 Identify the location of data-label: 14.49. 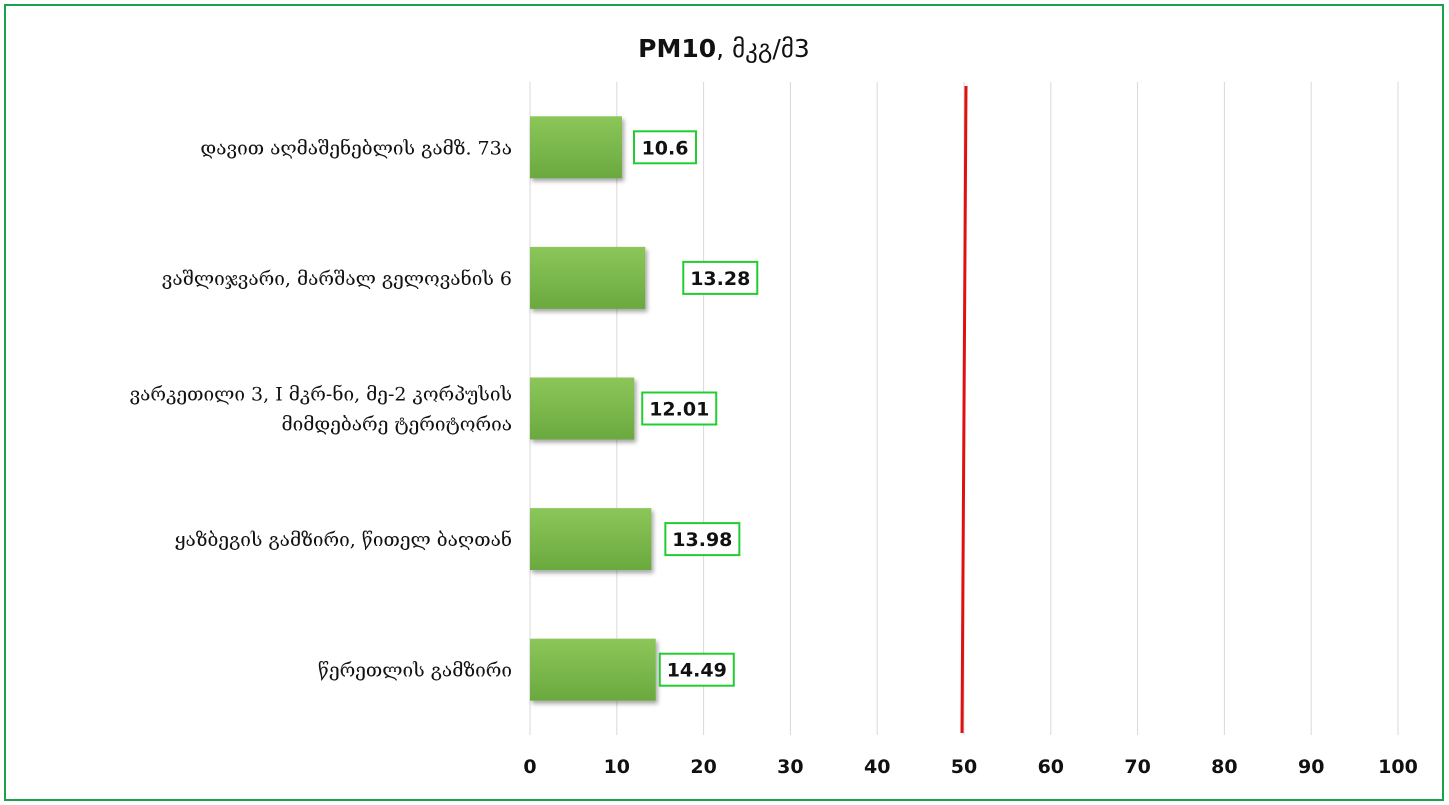
(697, 671).